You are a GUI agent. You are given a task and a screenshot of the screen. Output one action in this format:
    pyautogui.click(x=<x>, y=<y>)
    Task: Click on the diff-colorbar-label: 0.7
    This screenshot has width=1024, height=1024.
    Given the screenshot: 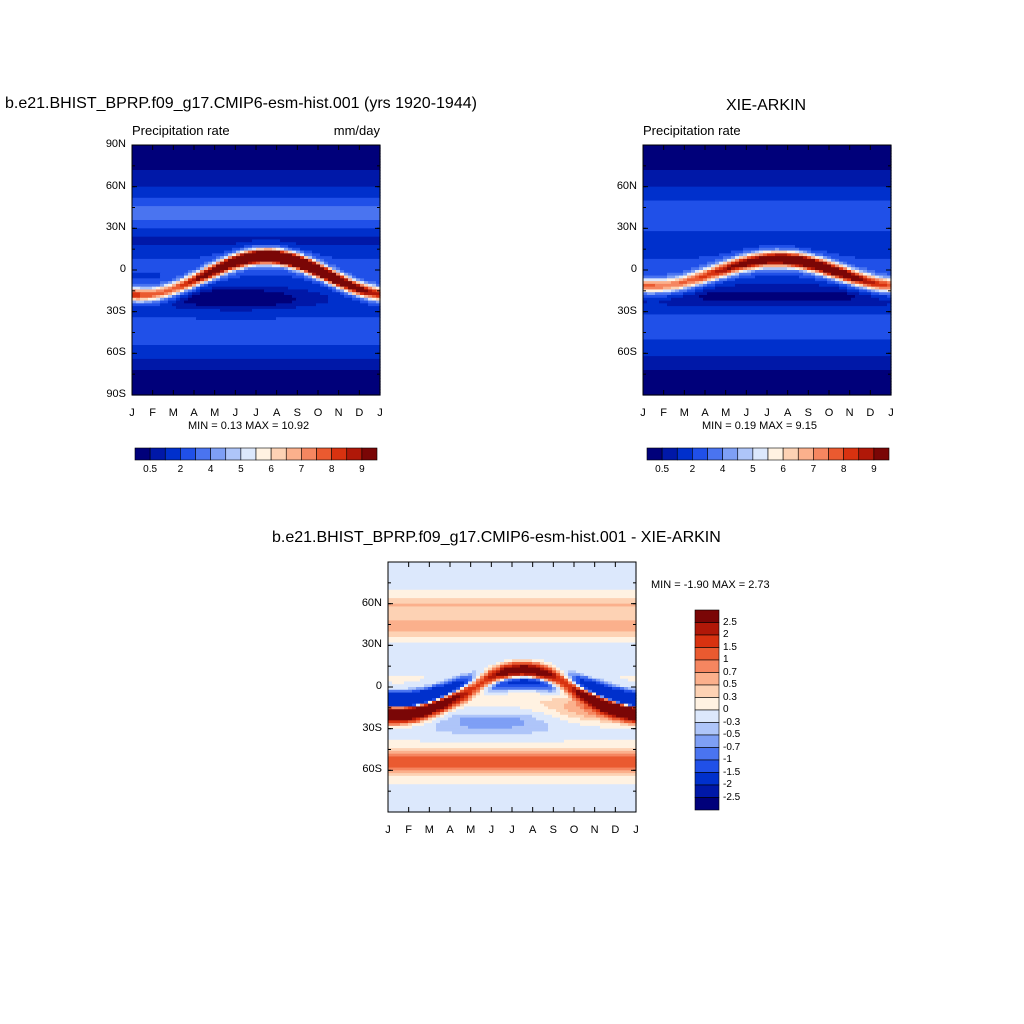 What is the action you would take?
    pyautogui.click(x=730, y=672)
    